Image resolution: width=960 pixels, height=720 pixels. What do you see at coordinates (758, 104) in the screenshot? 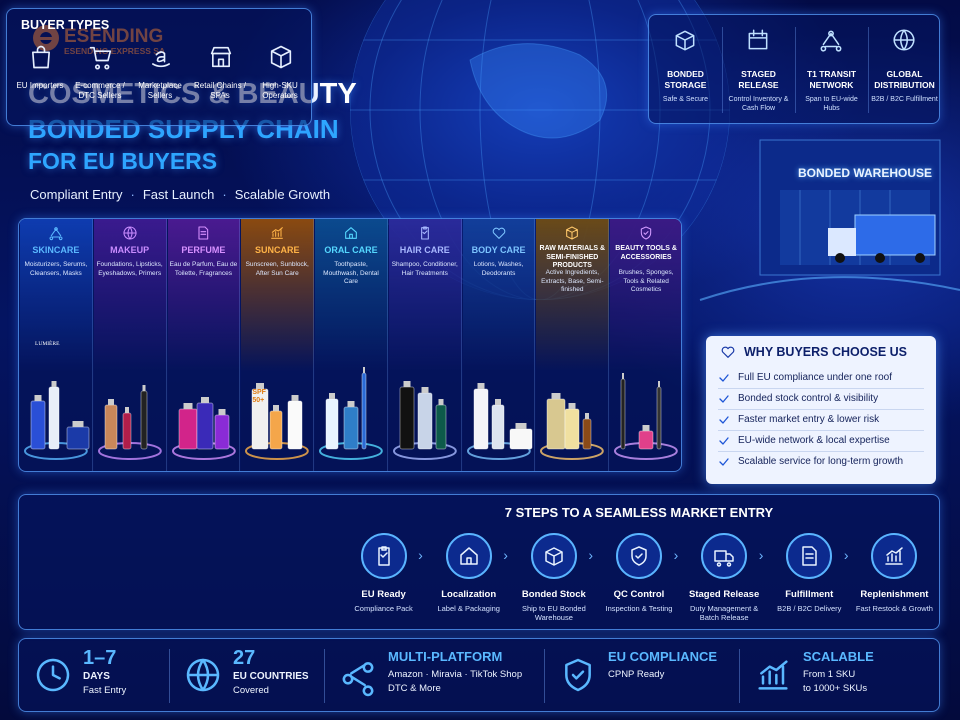
I see `feature-desc: Control Inventory & Cash Flow` at bounding box center [758, 104].